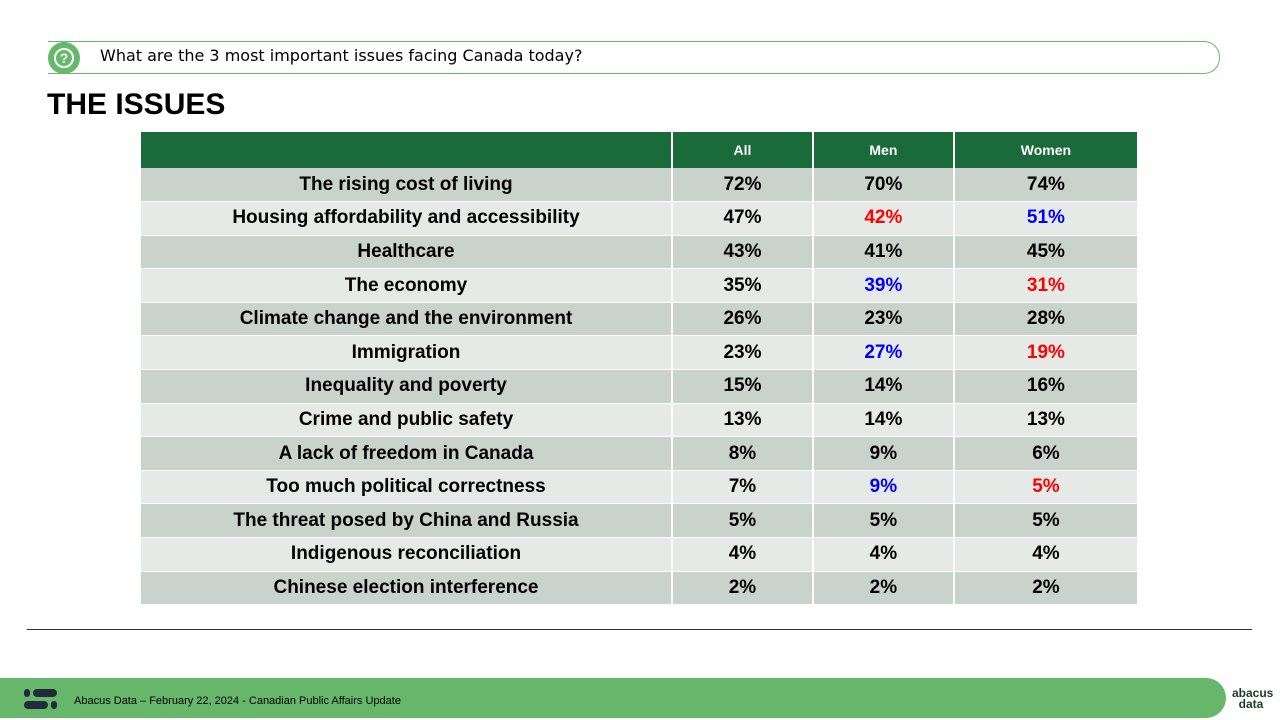 Image resolution: width=1280 pixels, height=720 pixels. I want to click on column-header: Men, so click(883, 150).